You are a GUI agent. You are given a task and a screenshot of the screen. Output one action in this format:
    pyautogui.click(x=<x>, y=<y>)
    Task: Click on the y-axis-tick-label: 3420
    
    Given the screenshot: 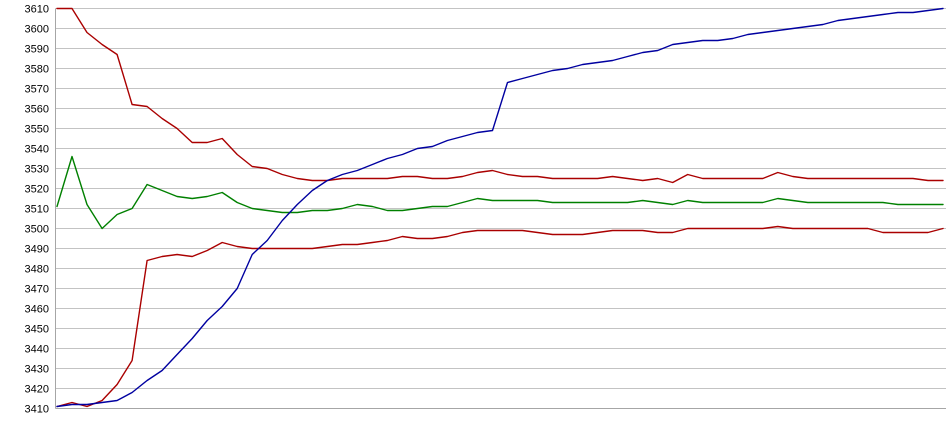 What is the action you would take?
    pyautogui.click(x=37, y=390)
    